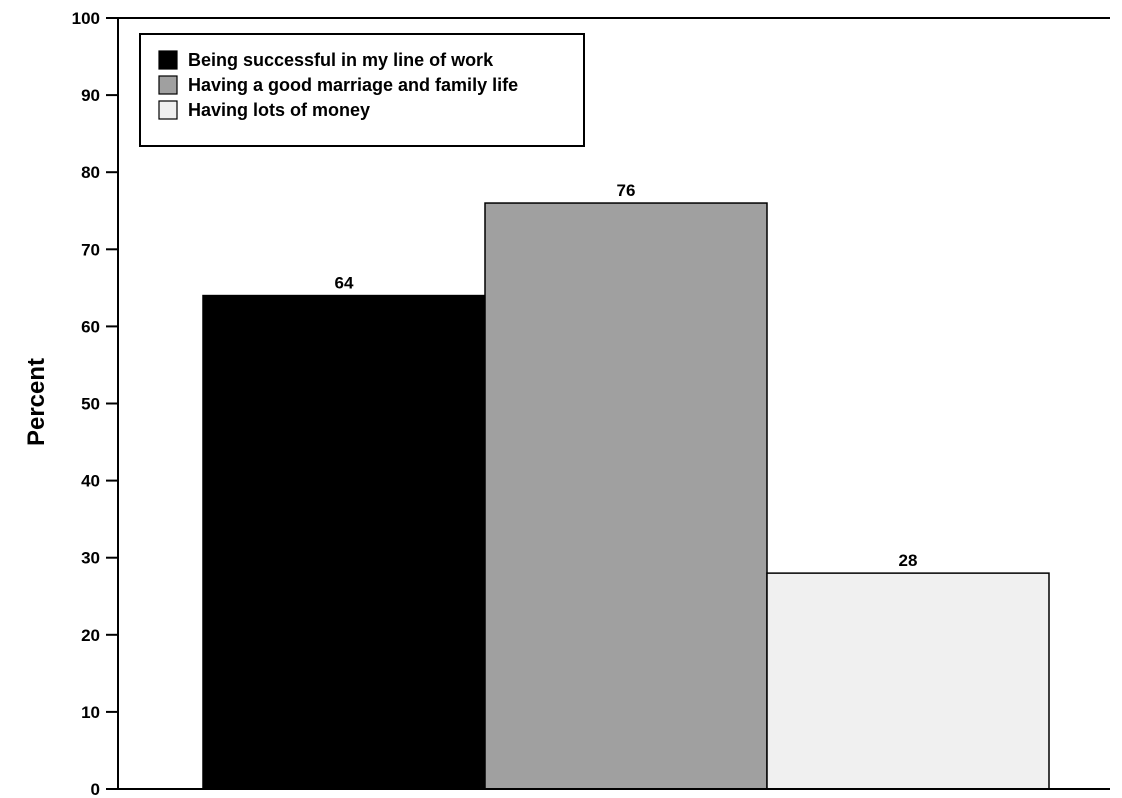  Describe the element at coordinates (344, 283) in the screenshot. I see `bar-value-label: 64` at that location.